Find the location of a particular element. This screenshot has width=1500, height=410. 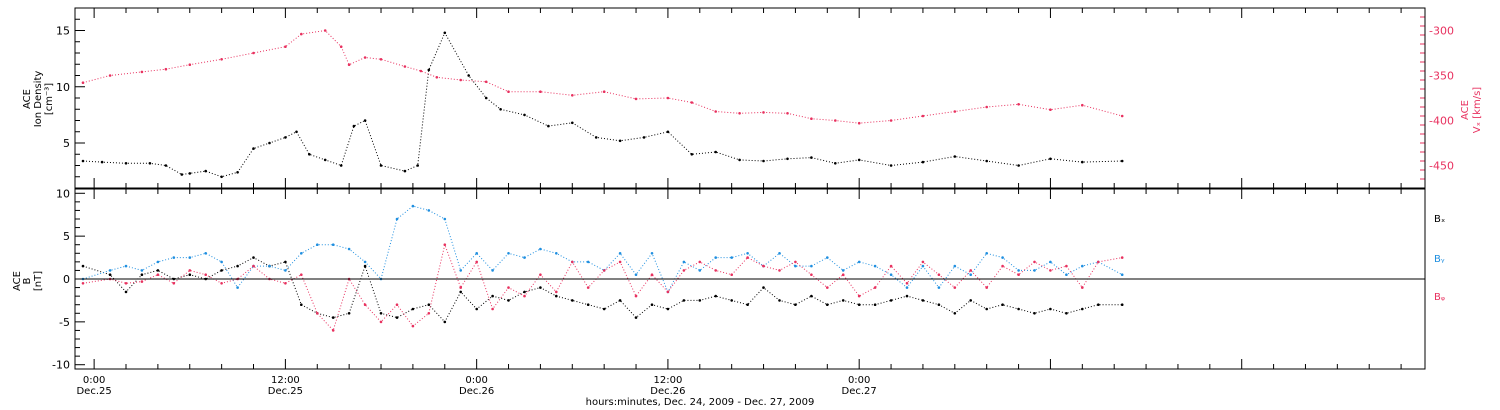

time-tick-label: 12:00 is located at coordinates (668, 380).